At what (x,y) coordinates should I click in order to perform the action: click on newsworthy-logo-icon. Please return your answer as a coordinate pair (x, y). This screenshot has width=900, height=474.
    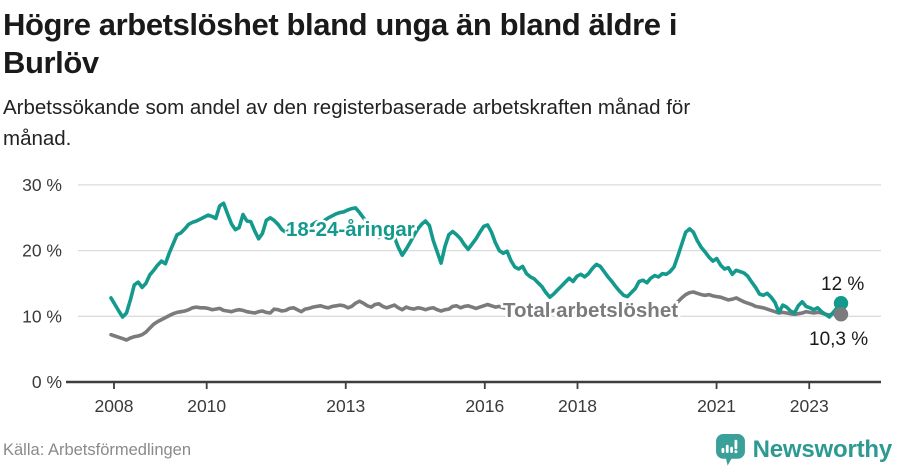
    Looking at the image, I should click on (730, 450).